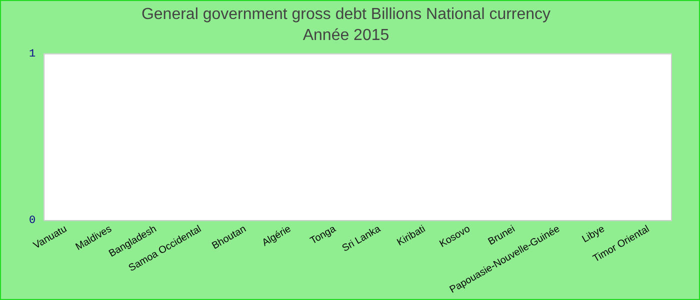 The image size is (700, 300). I want to click on chart-subtitle: Année 2015, so click(346, 35).